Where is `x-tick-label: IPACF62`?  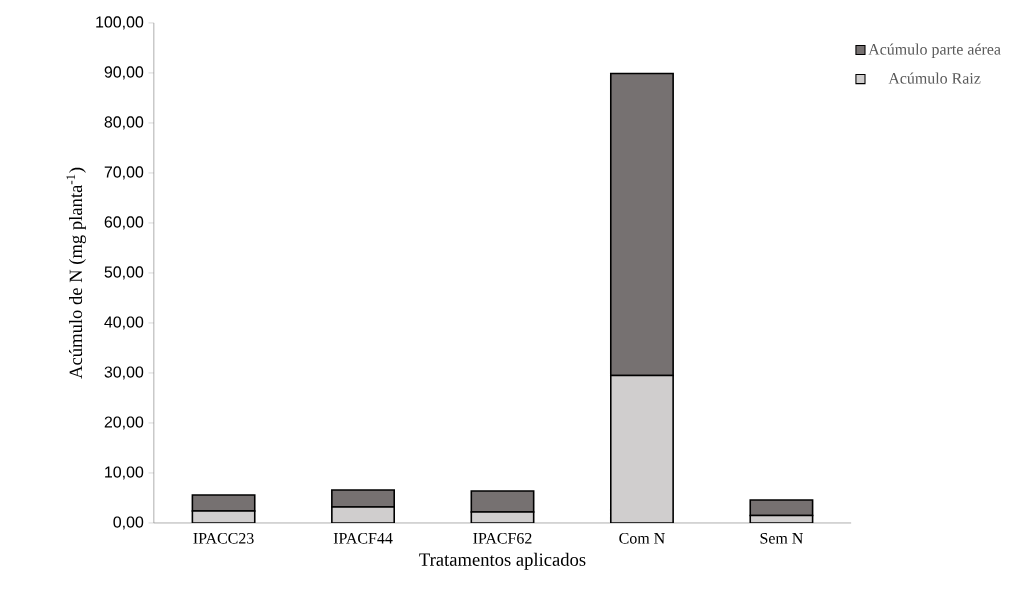 x-tick-label: IPACF62 is located at coordinates (502, 538).